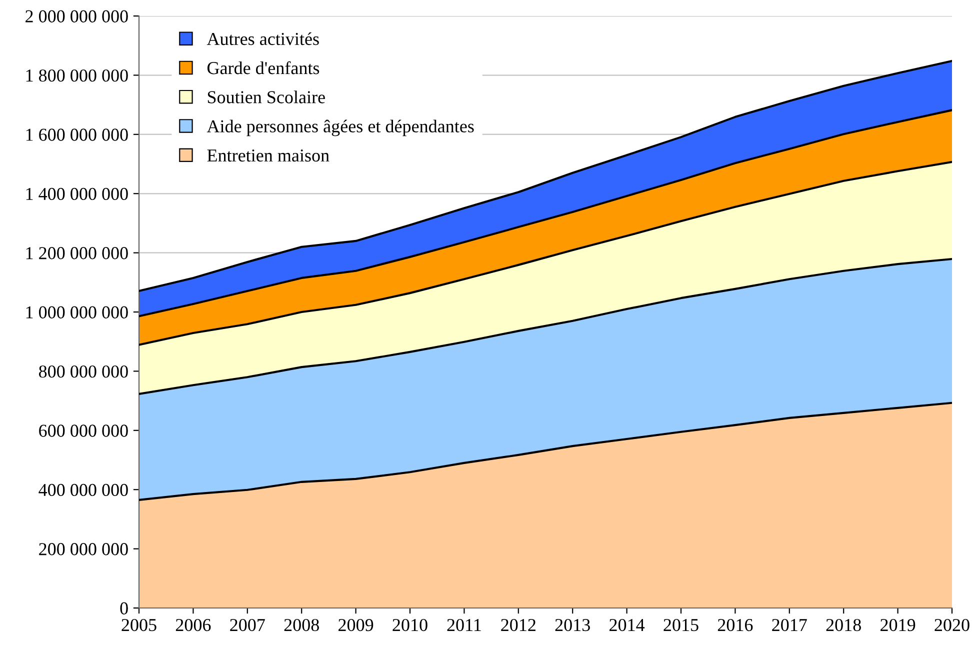 The width and height of the screenshot is (977, 652). Describe the element at coordinates (572, 625) in the screenshot. I see `x-tick-label: 2013` at that location.